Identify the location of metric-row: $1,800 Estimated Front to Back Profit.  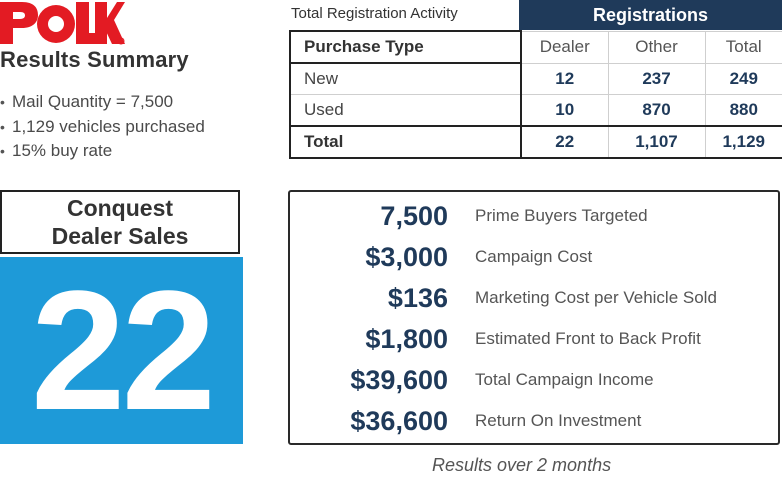
(534, 339).